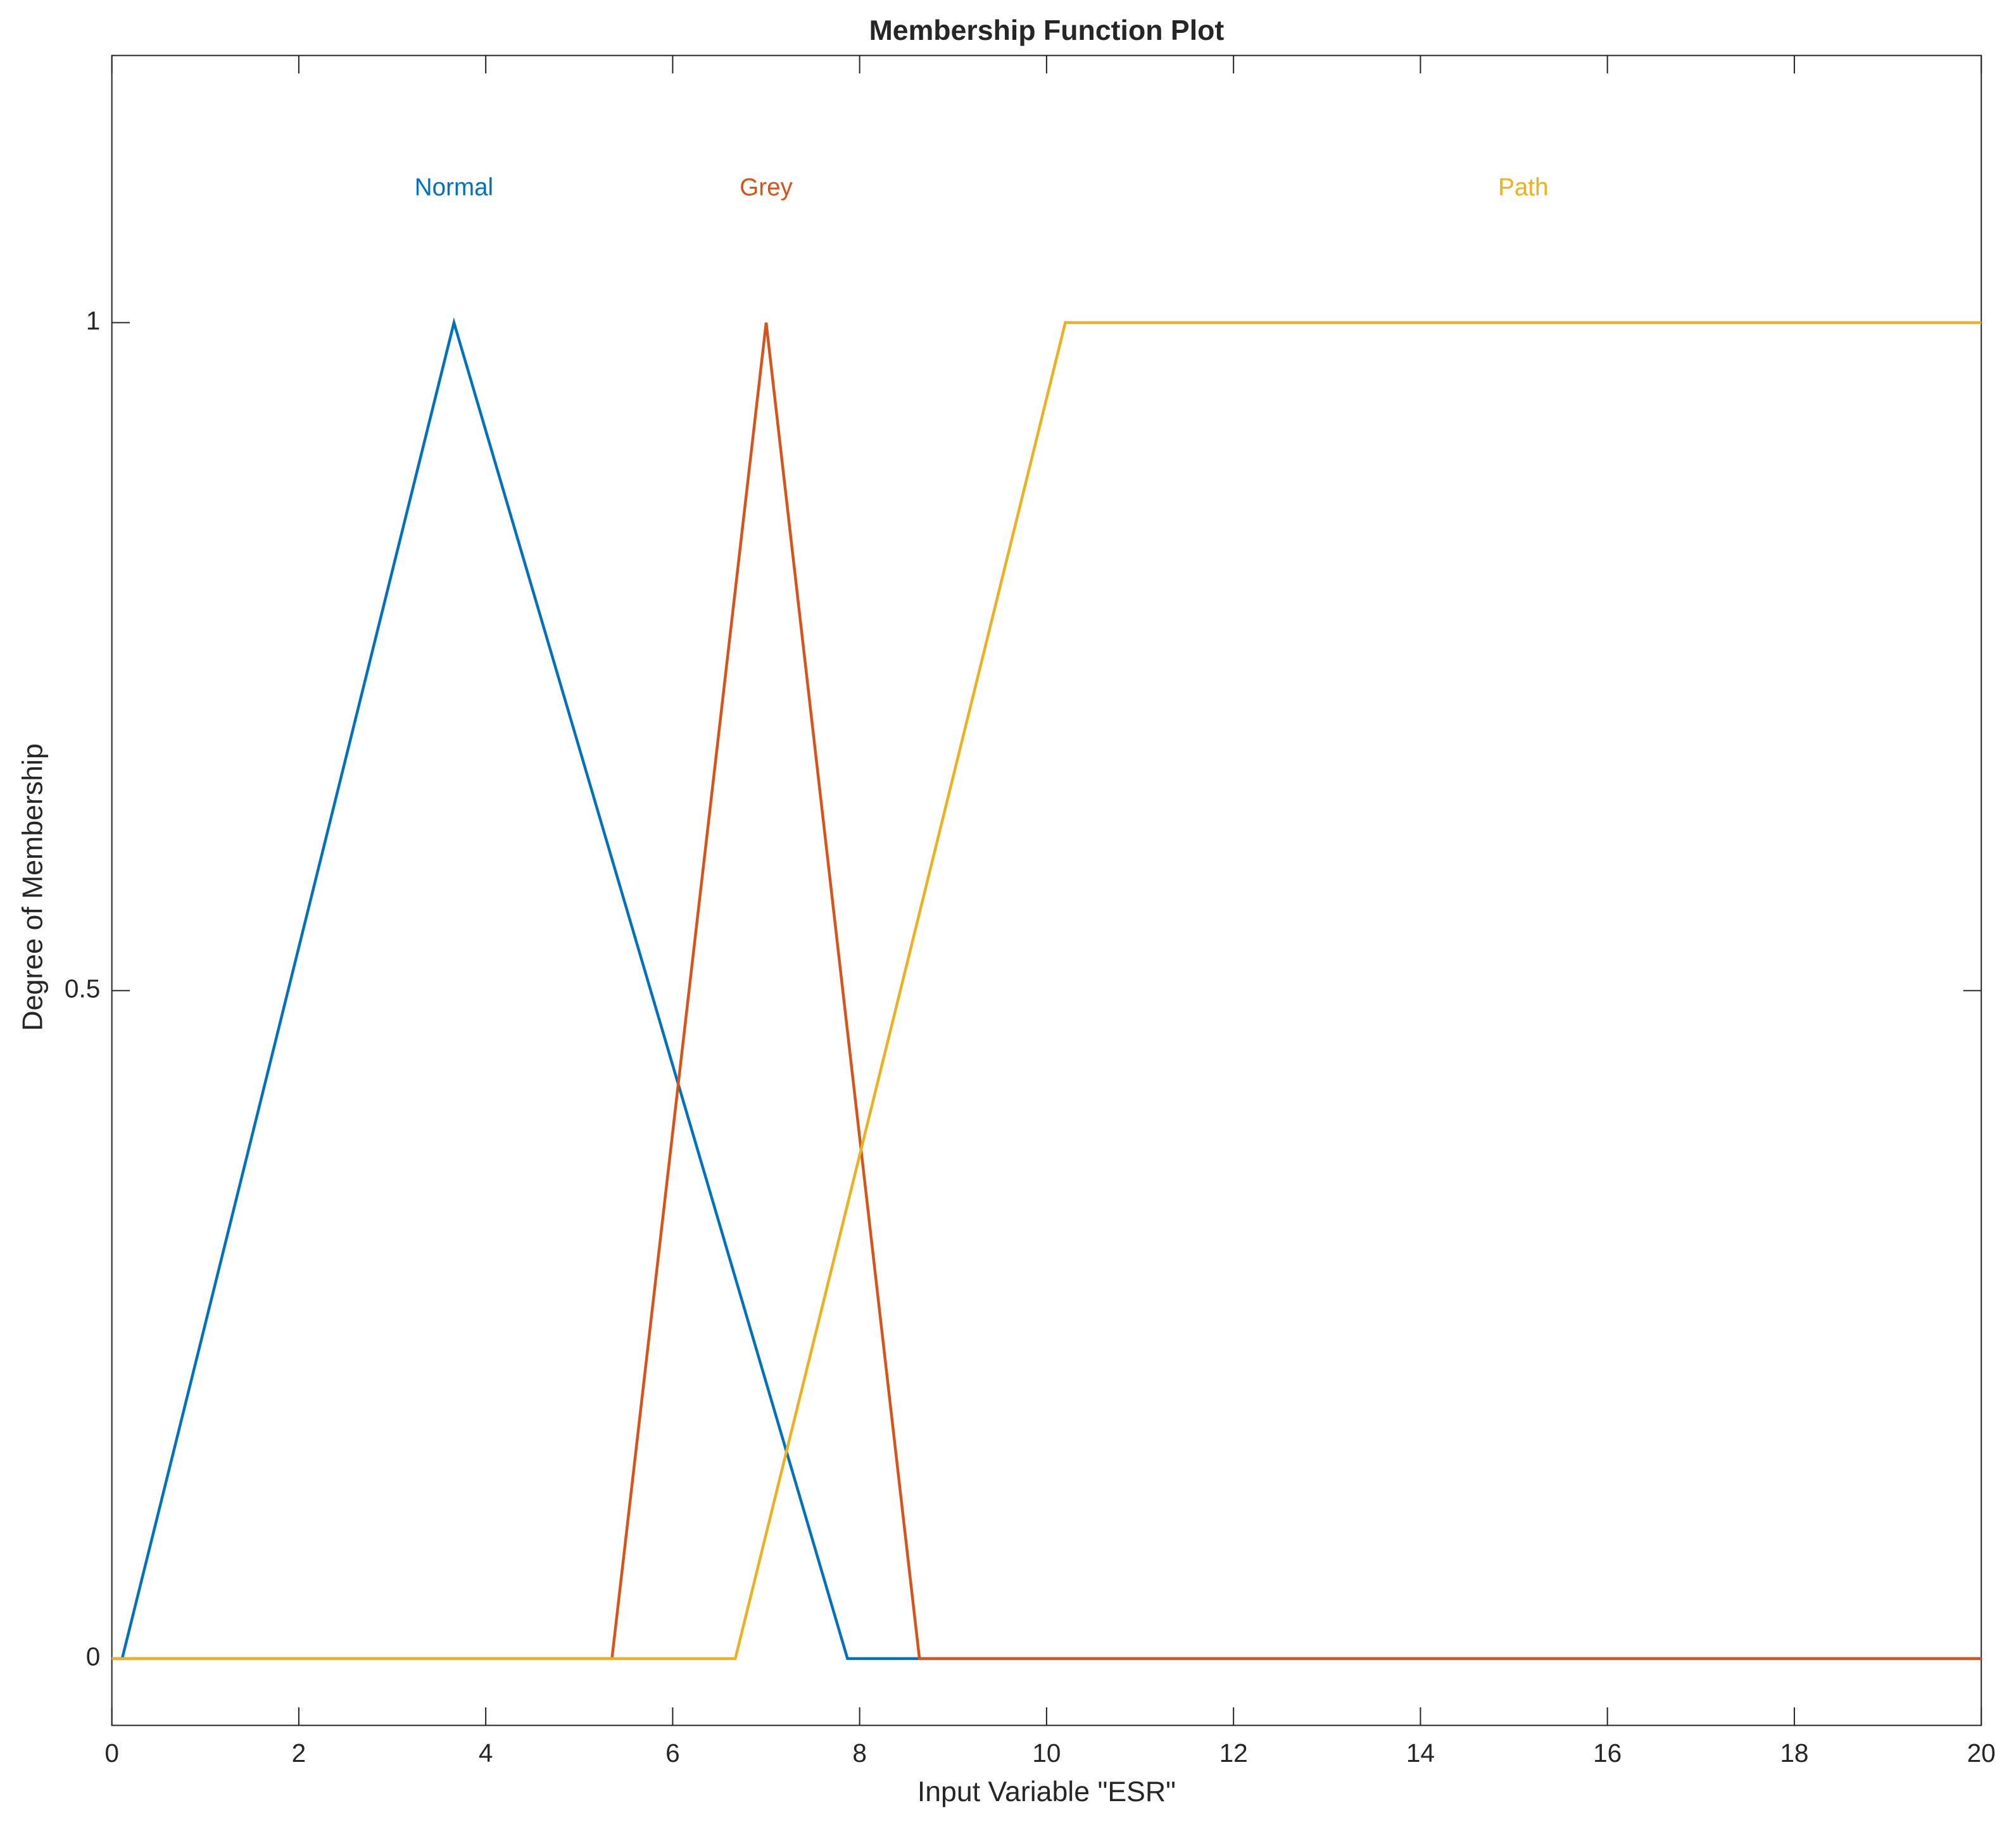  Describe the element at coordinates (299, 1753) in the screenshot. I see `x-tick-label: 2` at that location.